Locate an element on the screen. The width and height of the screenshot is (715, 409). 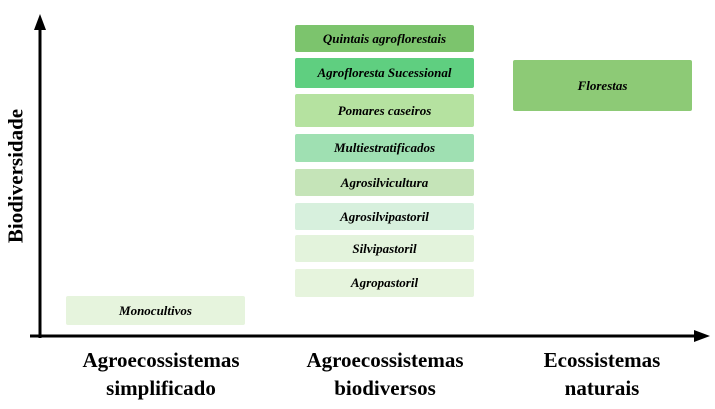
category-ecossistemas-naturais: Ecossistemas naturais is located at coordinates (602, 374).